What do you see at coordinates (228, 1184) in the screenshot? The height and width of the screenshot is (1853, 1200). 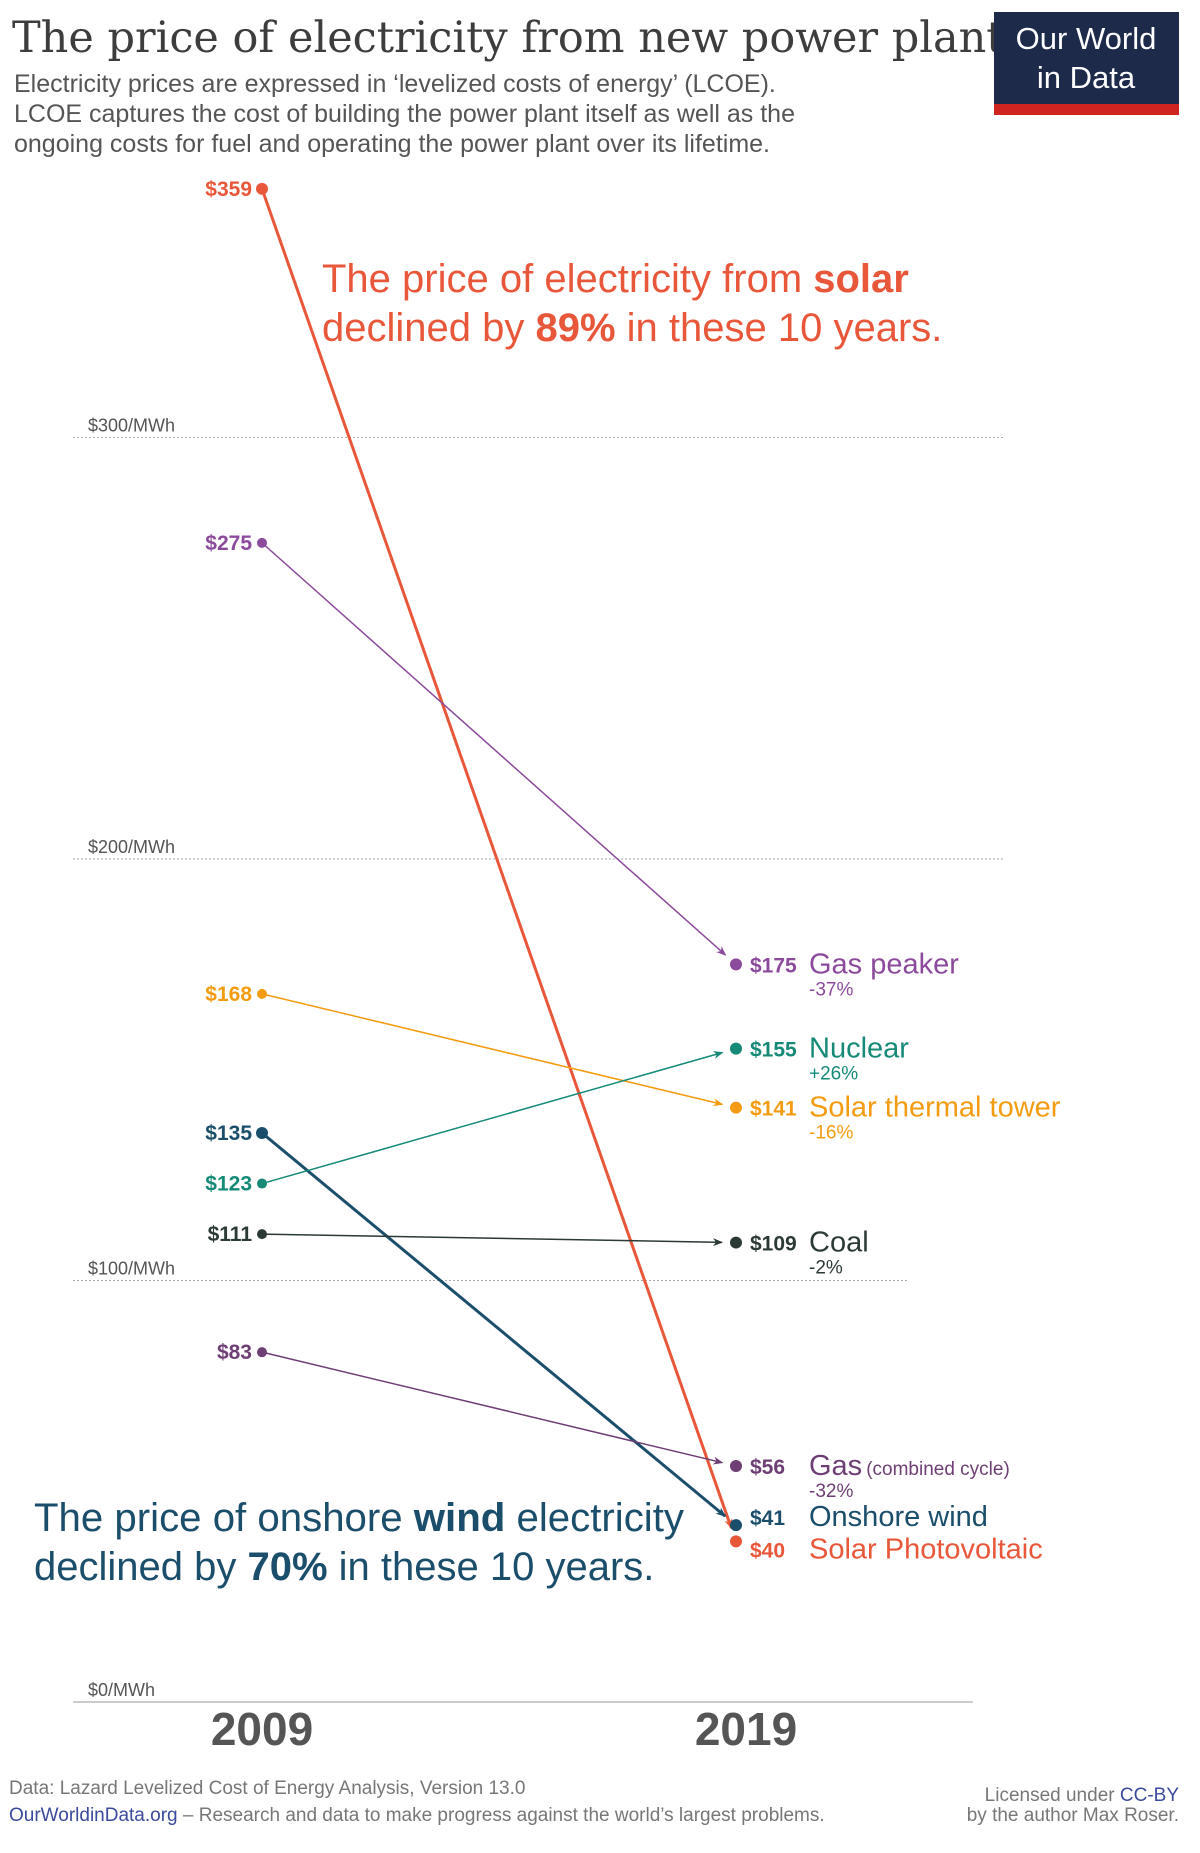 I see `start-value-label: $123` at bounding box center [228, 1184].